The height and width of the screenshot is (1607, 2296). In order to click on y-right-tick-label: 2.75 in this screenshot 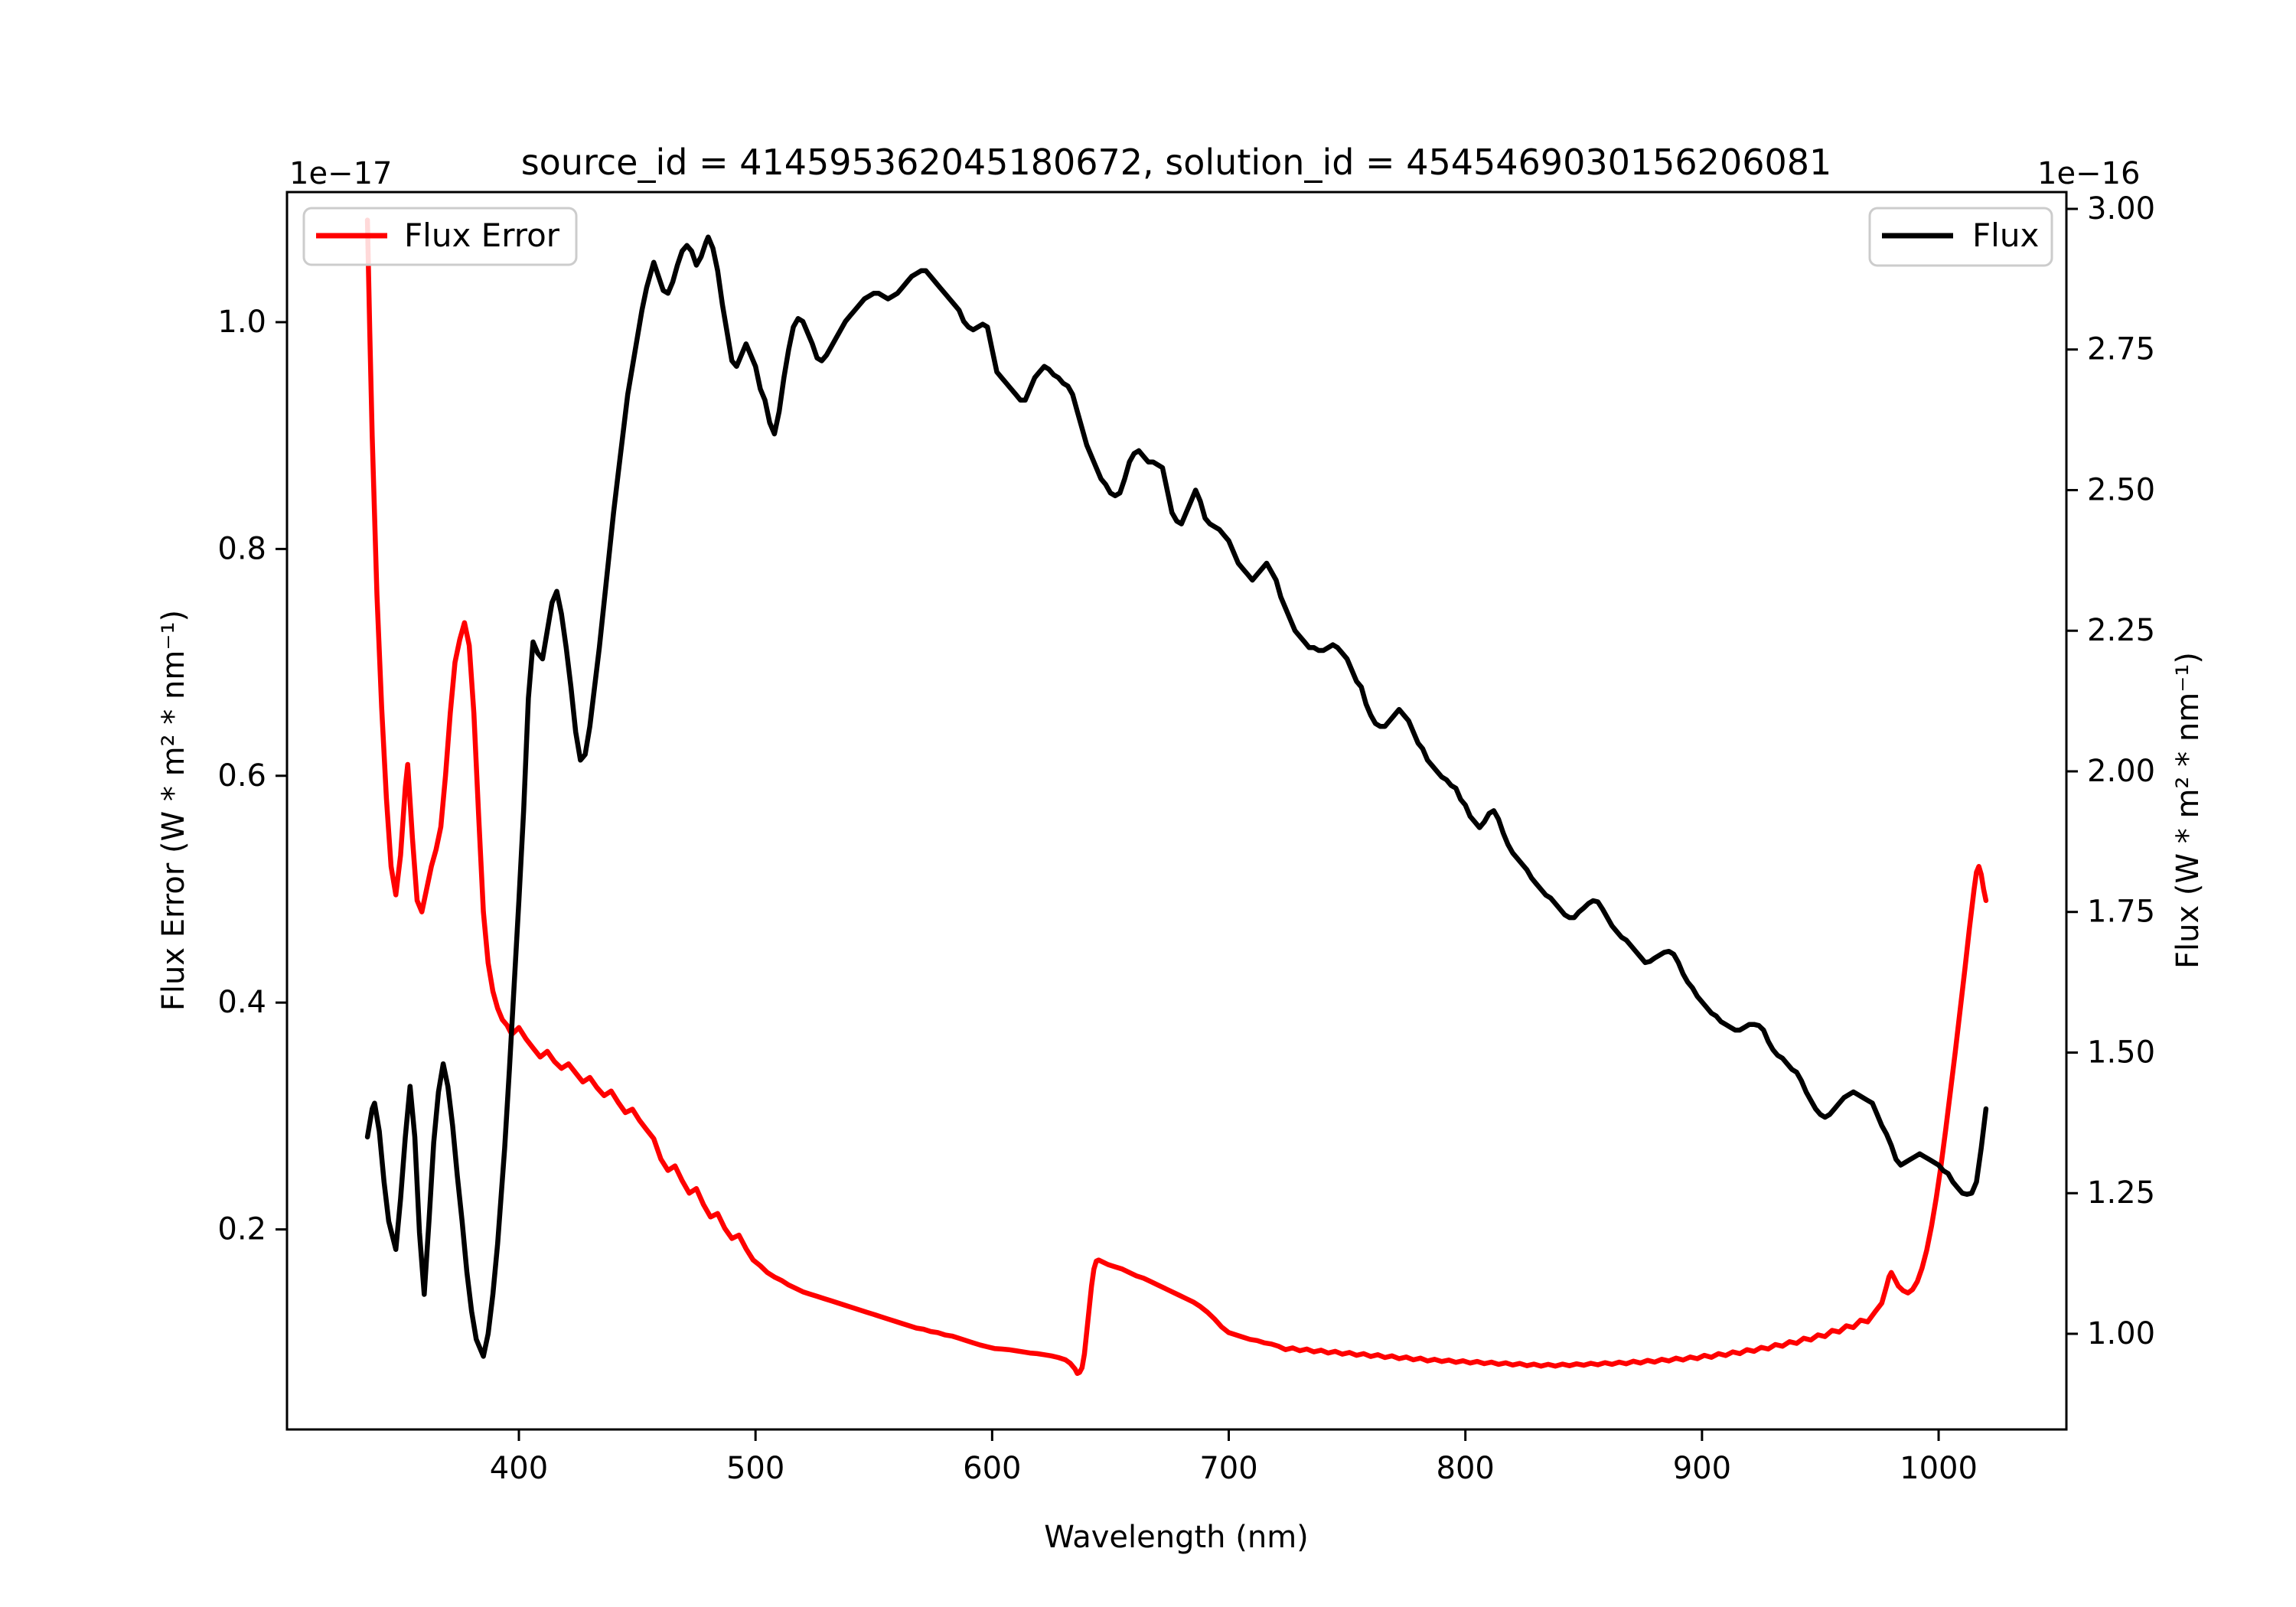, I will do `click(2121, 349)`.